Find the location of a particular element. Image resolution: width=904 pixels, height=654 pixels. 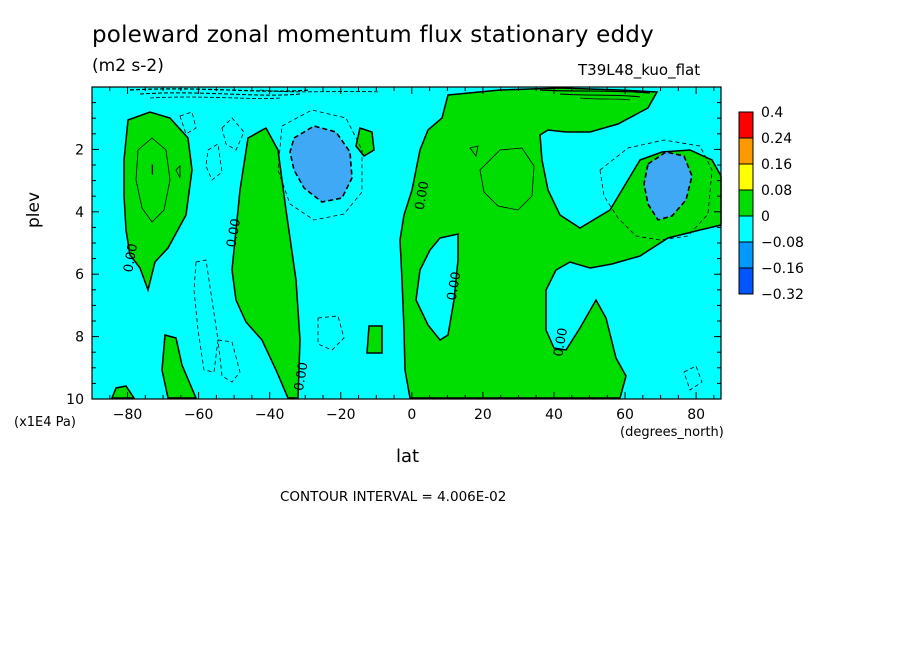

positive-region-sh-low-b is located at coordinates (123, 392).